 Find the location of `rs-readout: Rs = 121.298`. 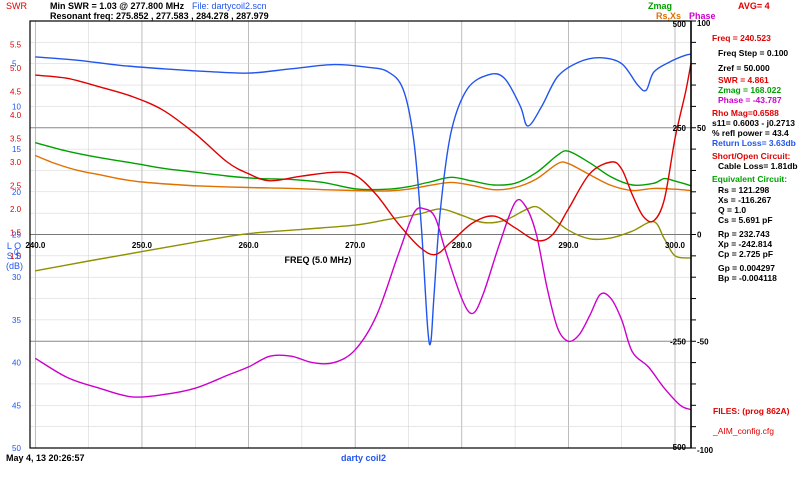

rs-readout: Rs = 121.298 is located at coordinates (744, 190).